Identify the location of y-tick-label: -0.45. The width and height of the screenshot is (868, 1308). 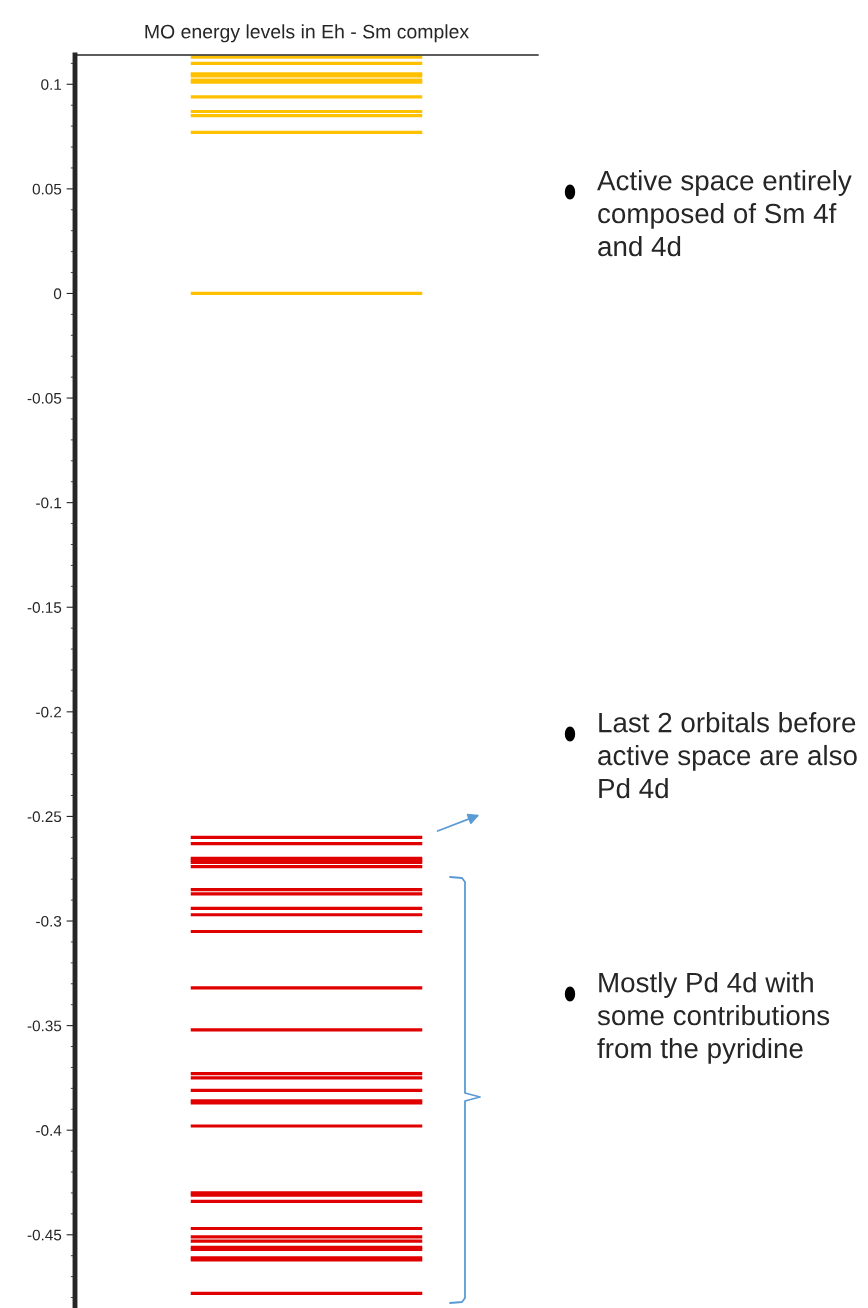
(44, 1235).